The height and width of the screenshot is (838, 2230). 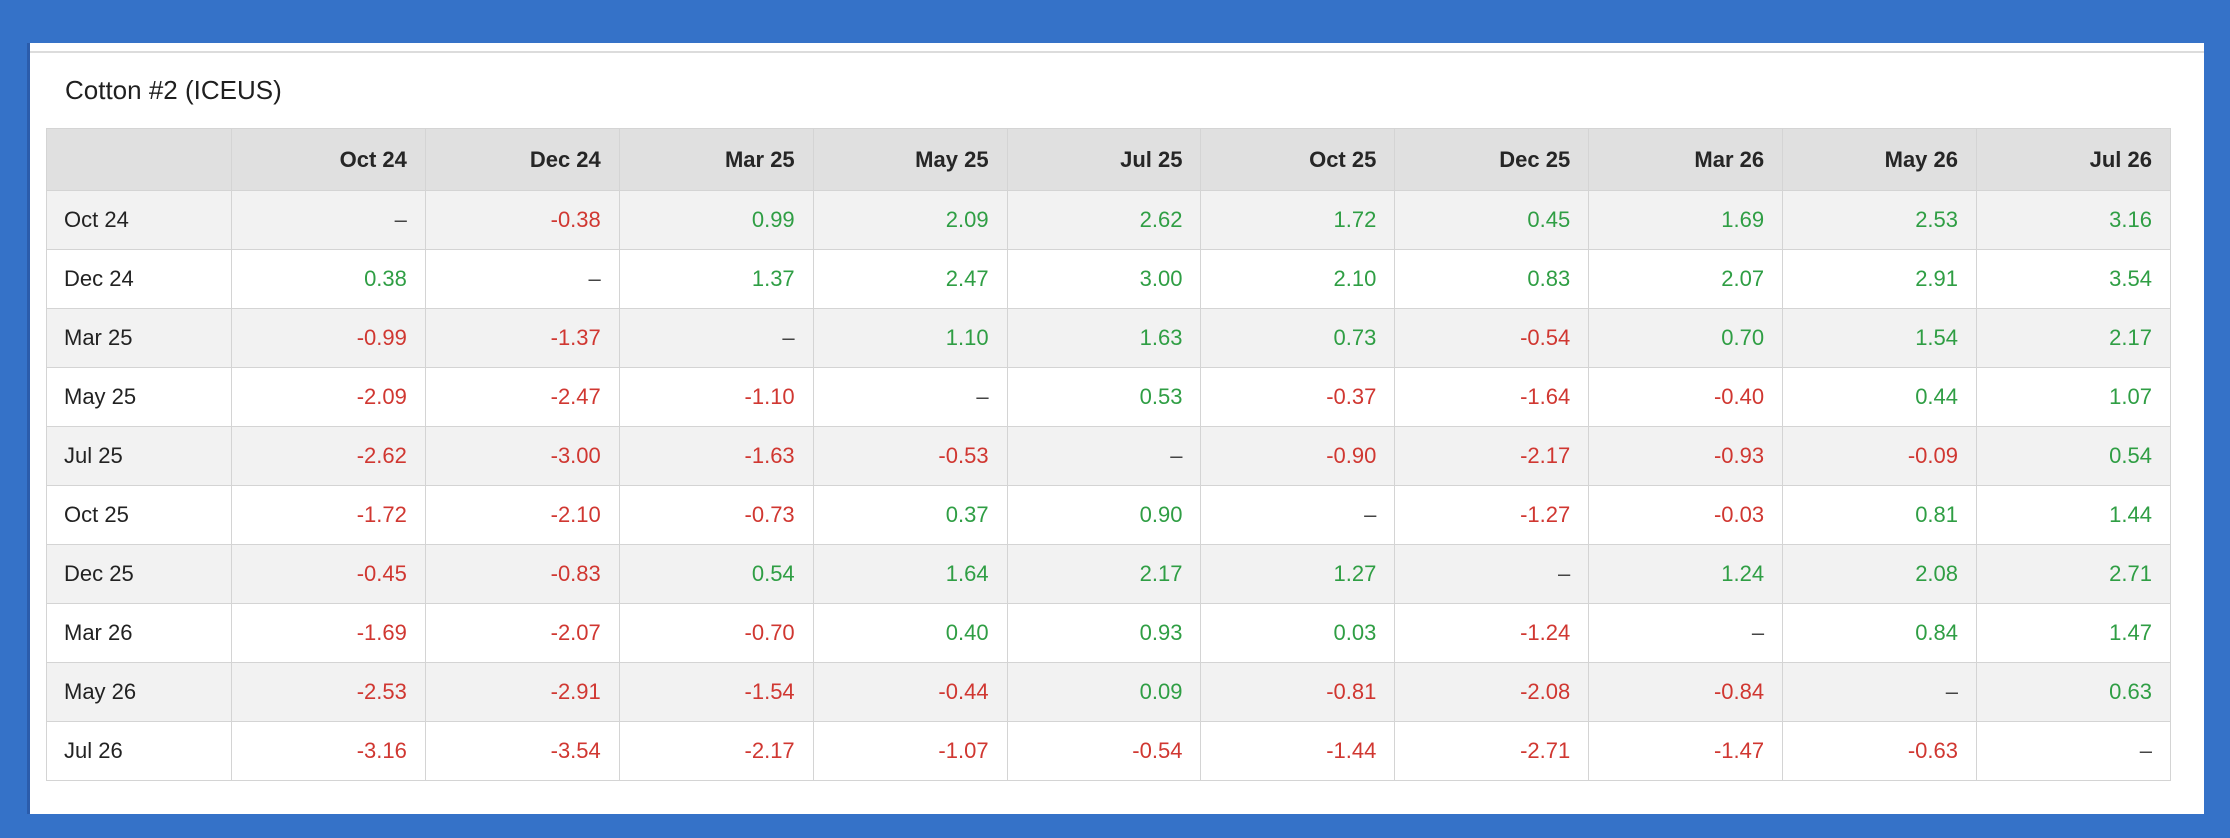 What do you see at coordinates (1880, 515) in the screenshot?
I see `spread-cell: 0.81` at bounding box center [1880, 515].